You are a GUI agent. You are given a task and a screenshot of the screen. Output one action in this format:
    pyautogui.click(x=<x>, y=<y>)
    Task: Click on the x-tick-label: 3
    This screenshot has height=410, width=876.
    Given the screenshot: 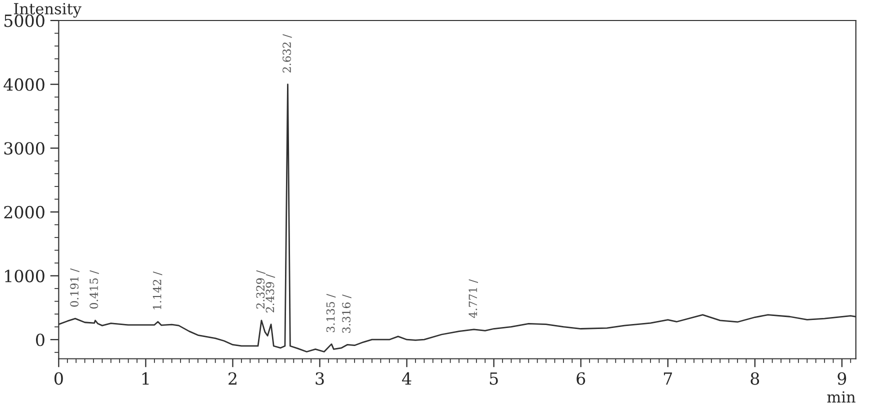 What is the action you would take?
    pyautogui.click(x=320, y=378)
    